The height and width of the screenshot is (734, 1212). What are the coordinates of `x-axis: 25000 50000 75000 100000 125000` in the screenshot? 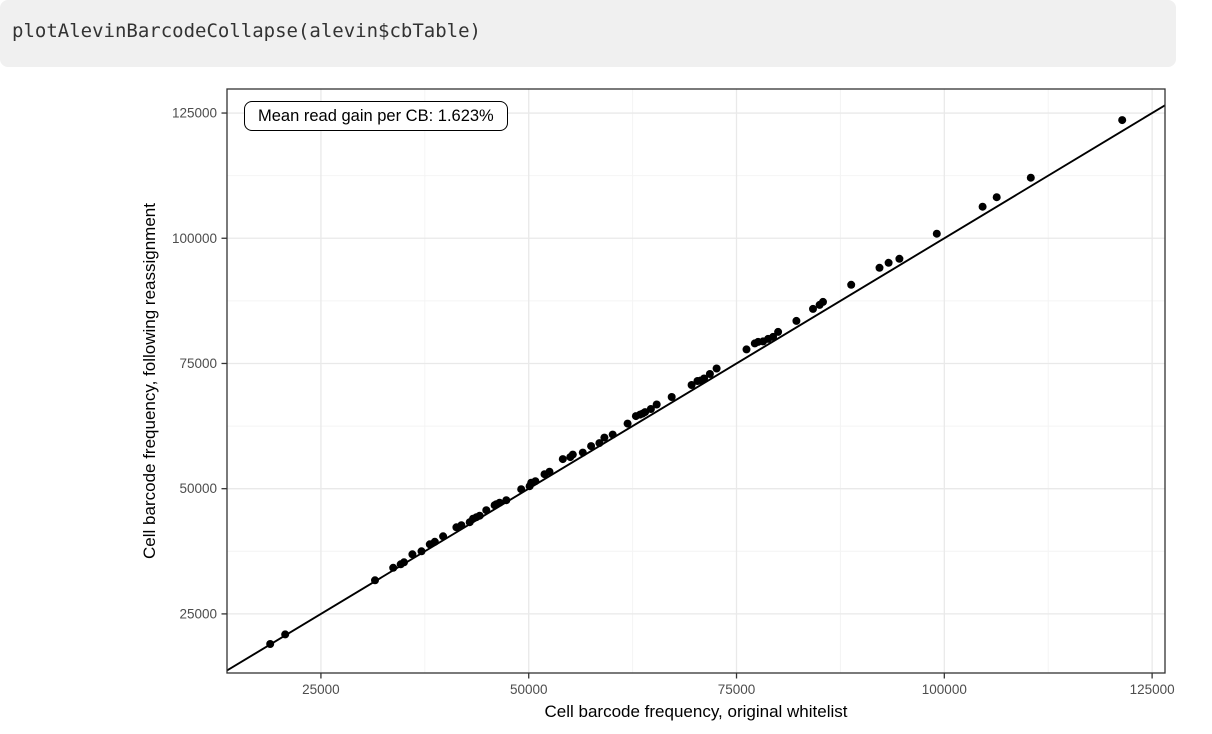 It's located at (738, 685).